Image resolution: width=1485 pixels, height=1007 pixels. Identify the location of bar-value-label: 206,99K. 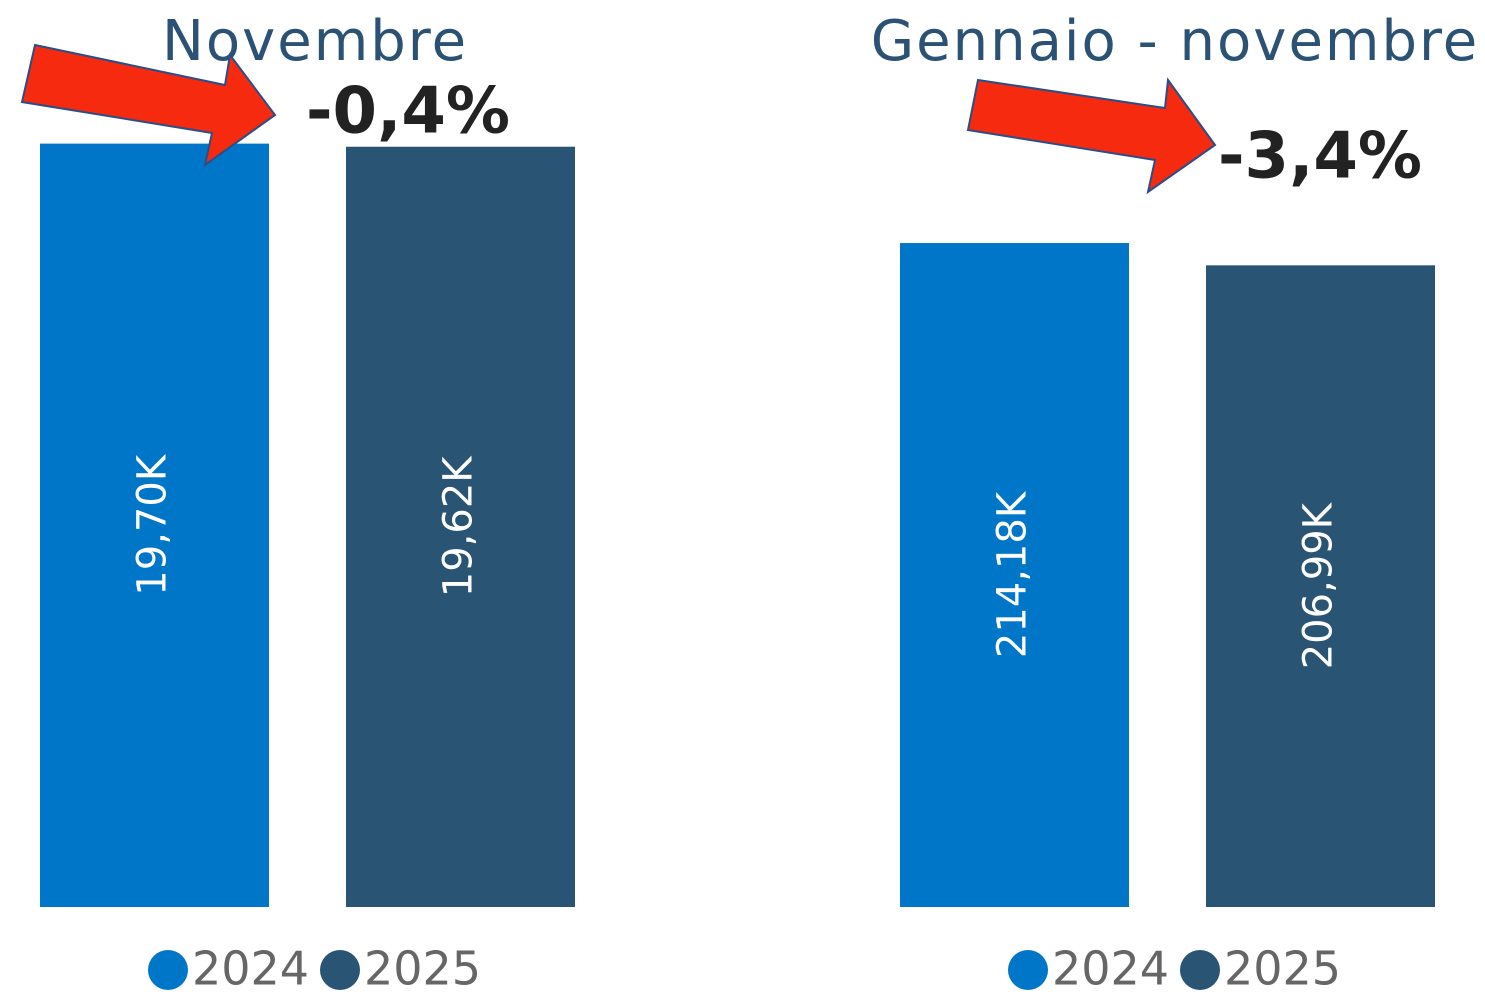
(1319, 585).